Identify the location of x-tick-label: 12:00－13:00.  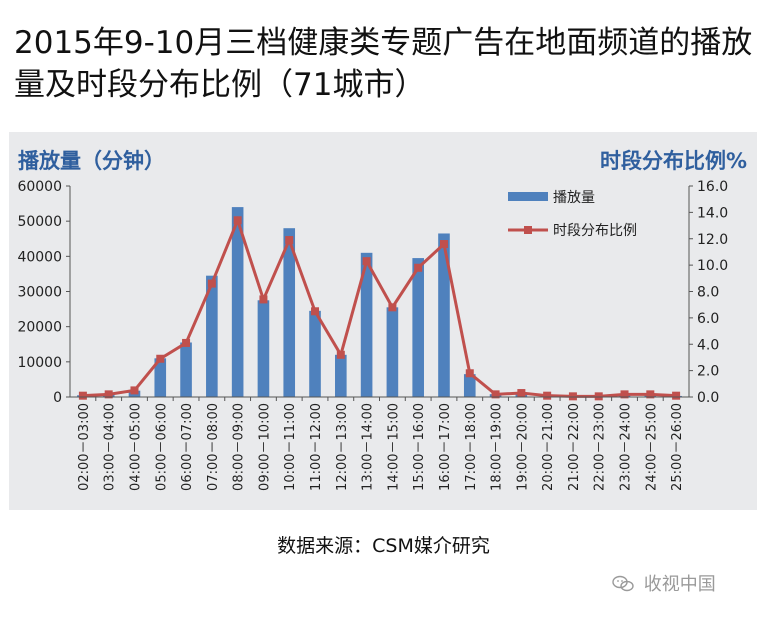
(342, 447).